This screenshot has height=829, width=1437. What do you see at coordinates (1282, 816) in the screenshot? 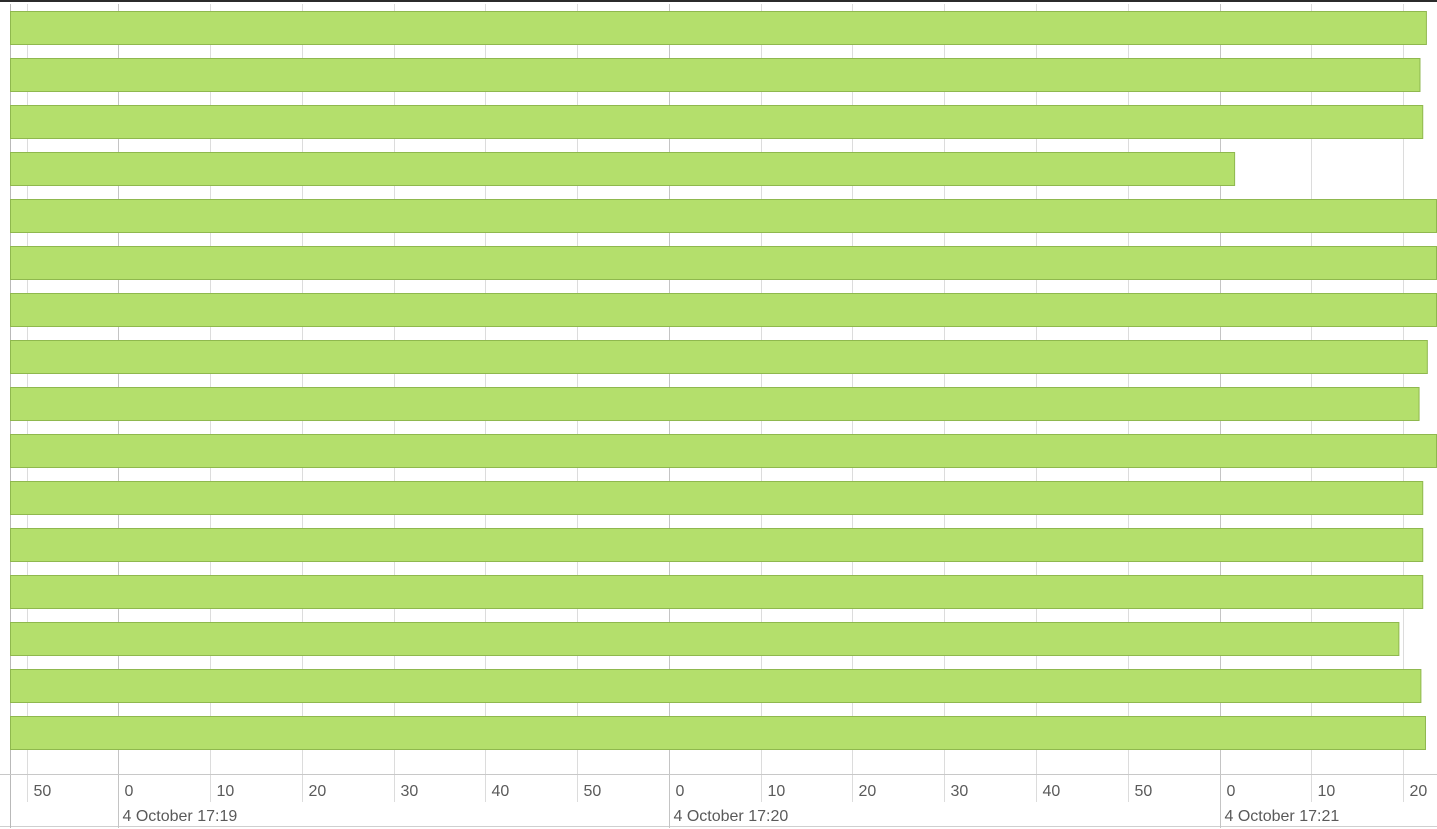
I see `date-label: 4 October 17:21` at bounding box center [1282, 816].